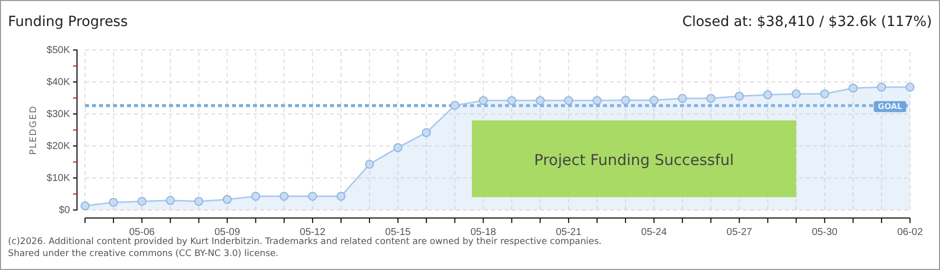  I want to click on note-box: Project Funding Successful, so click(634, 159).